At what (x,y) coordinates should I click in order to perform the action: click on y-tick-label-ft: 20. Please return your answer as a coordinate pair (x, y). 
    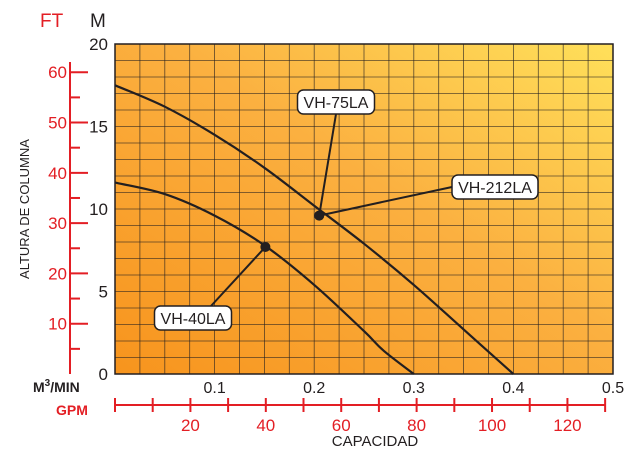
    Looking at the image, I should click on (57, 273).